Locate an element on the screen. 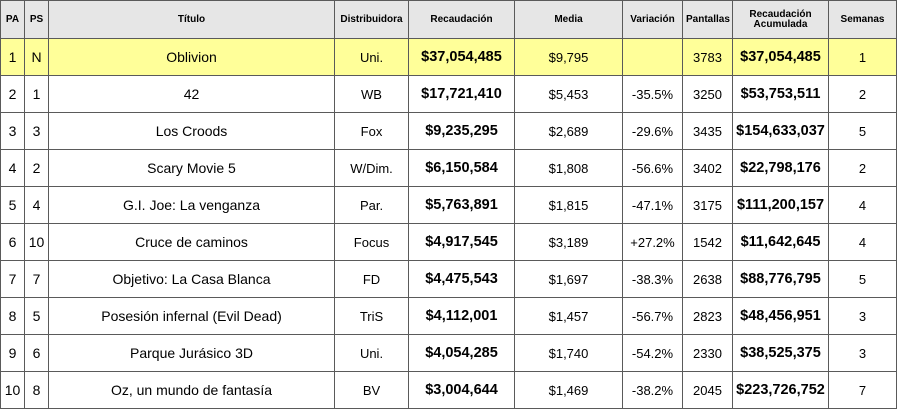 Image resolution: width=897 pixels, height=409 pixels. cell-cumulative: $88,776,795 is located at coordinates (780, 279).